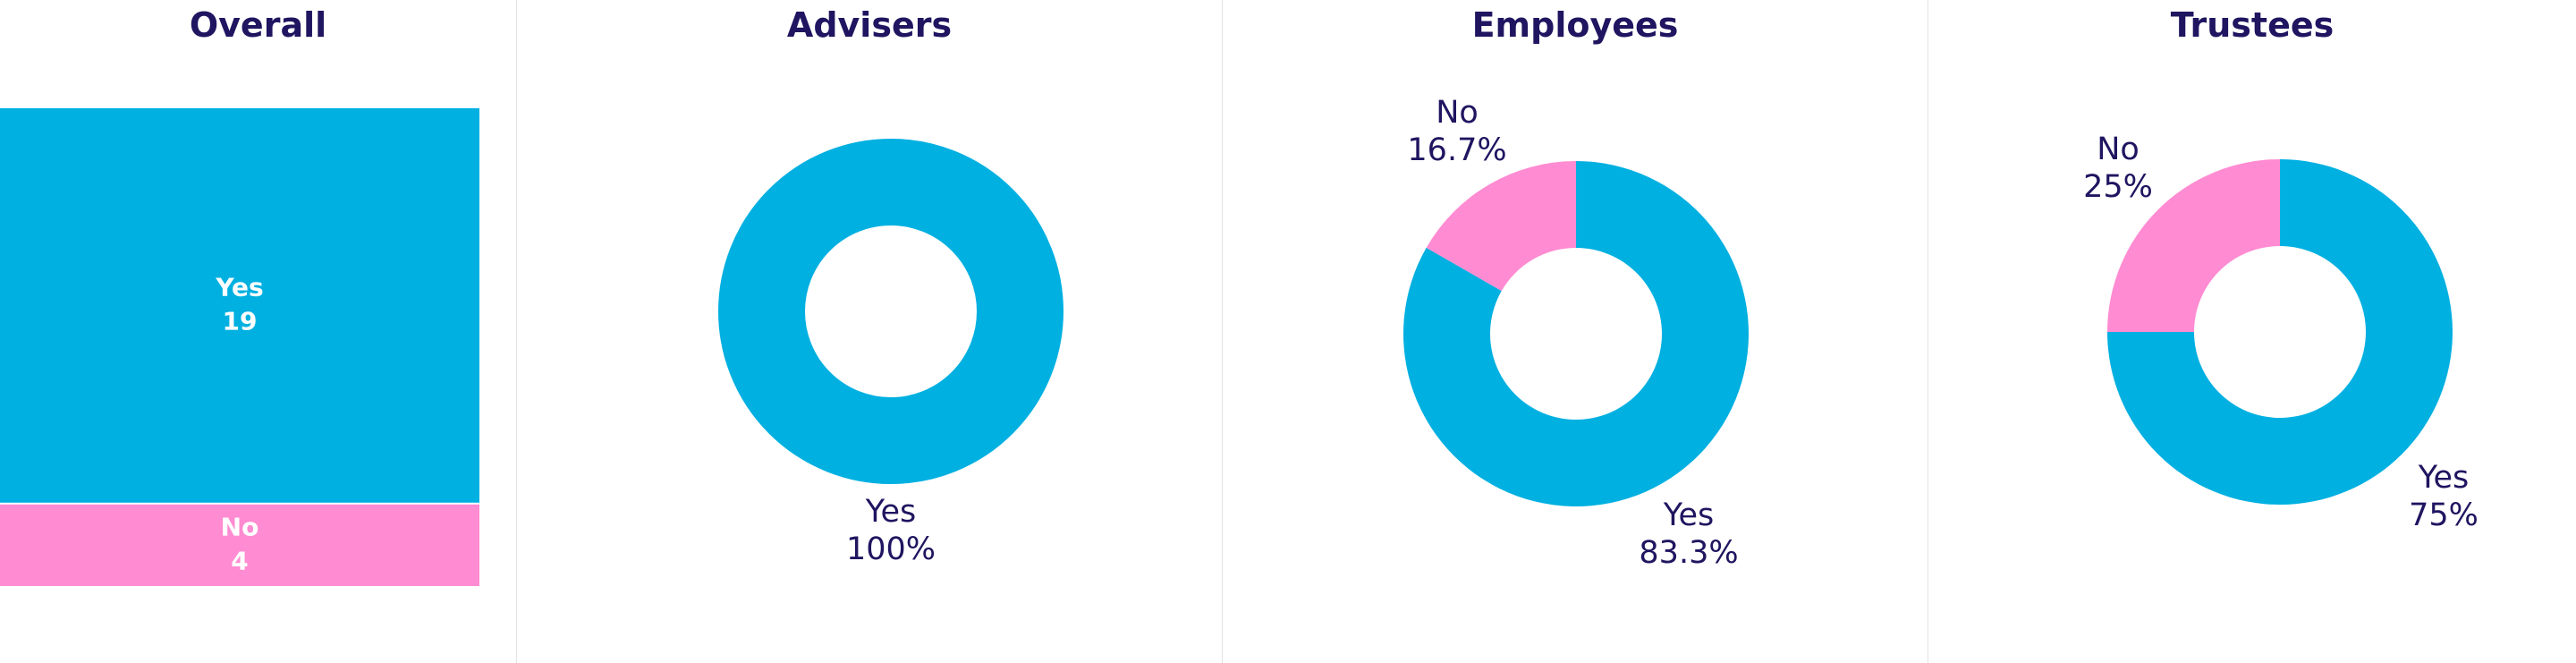 The height and width of the screenshot is (663, 2576). I want to click on employees-label-yes: Yes, so click(1689, 515).